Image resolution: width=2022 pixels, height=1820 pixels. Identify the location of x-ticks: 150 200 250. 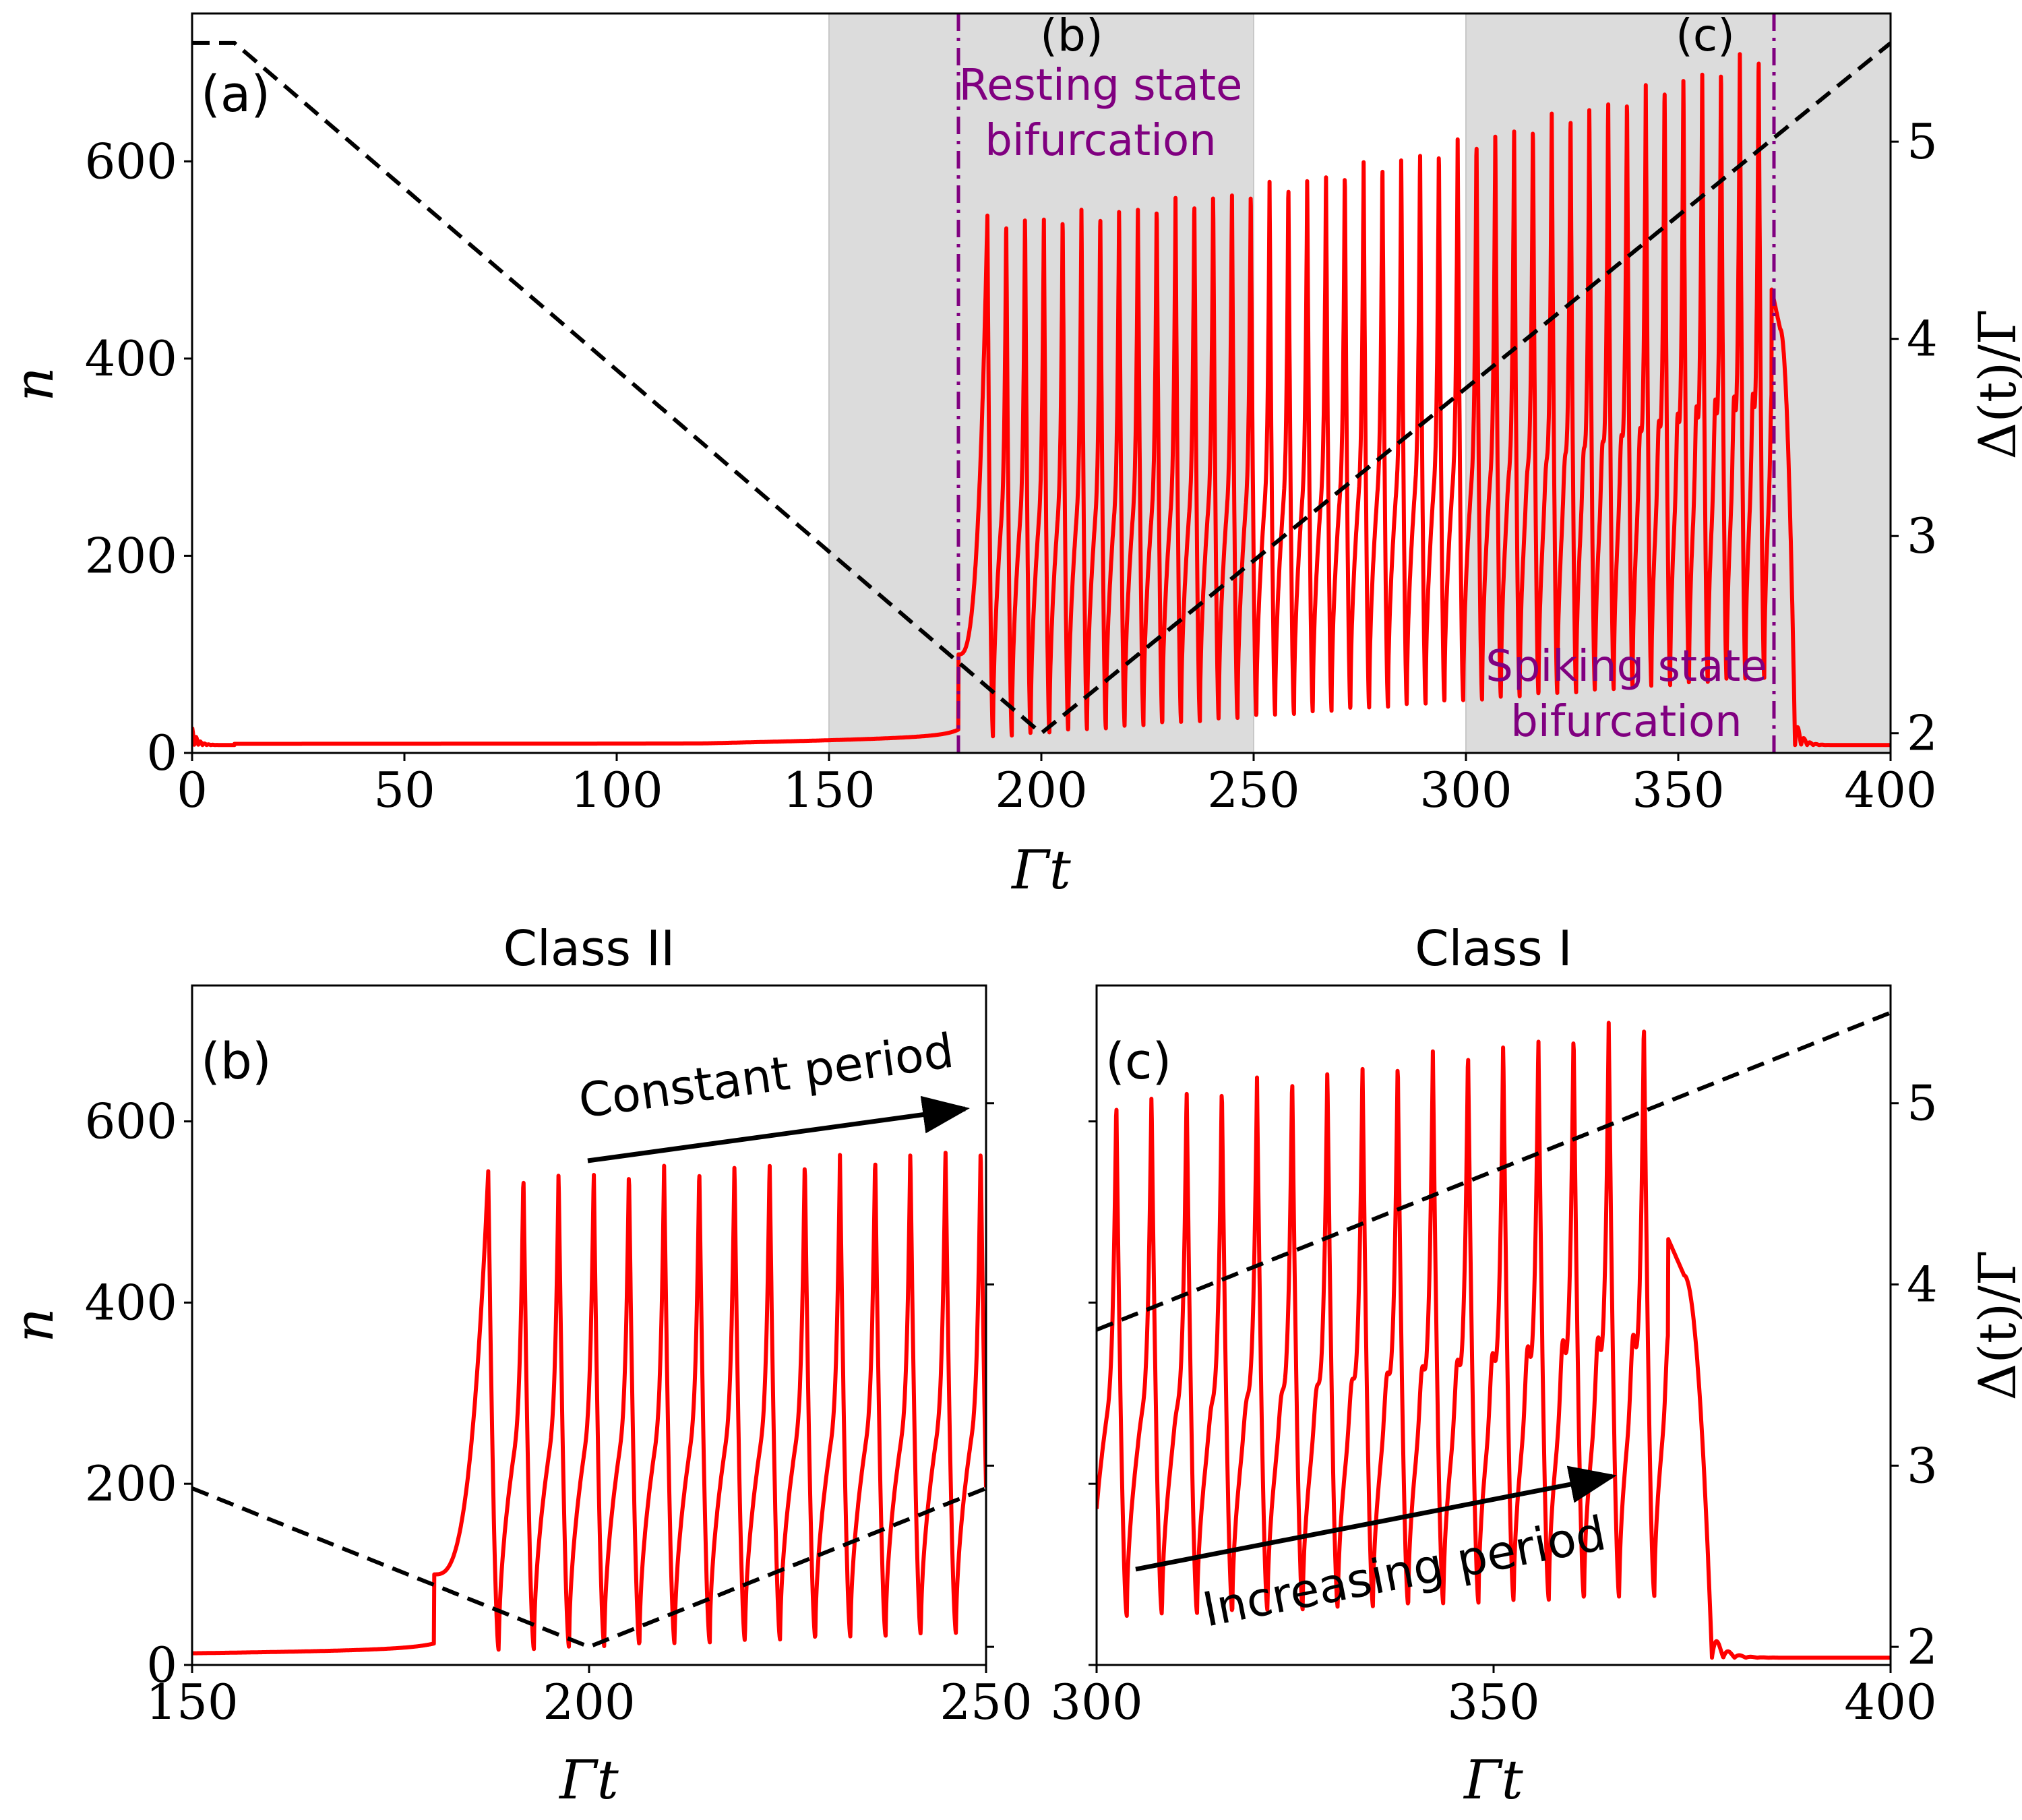
(589, 1697).